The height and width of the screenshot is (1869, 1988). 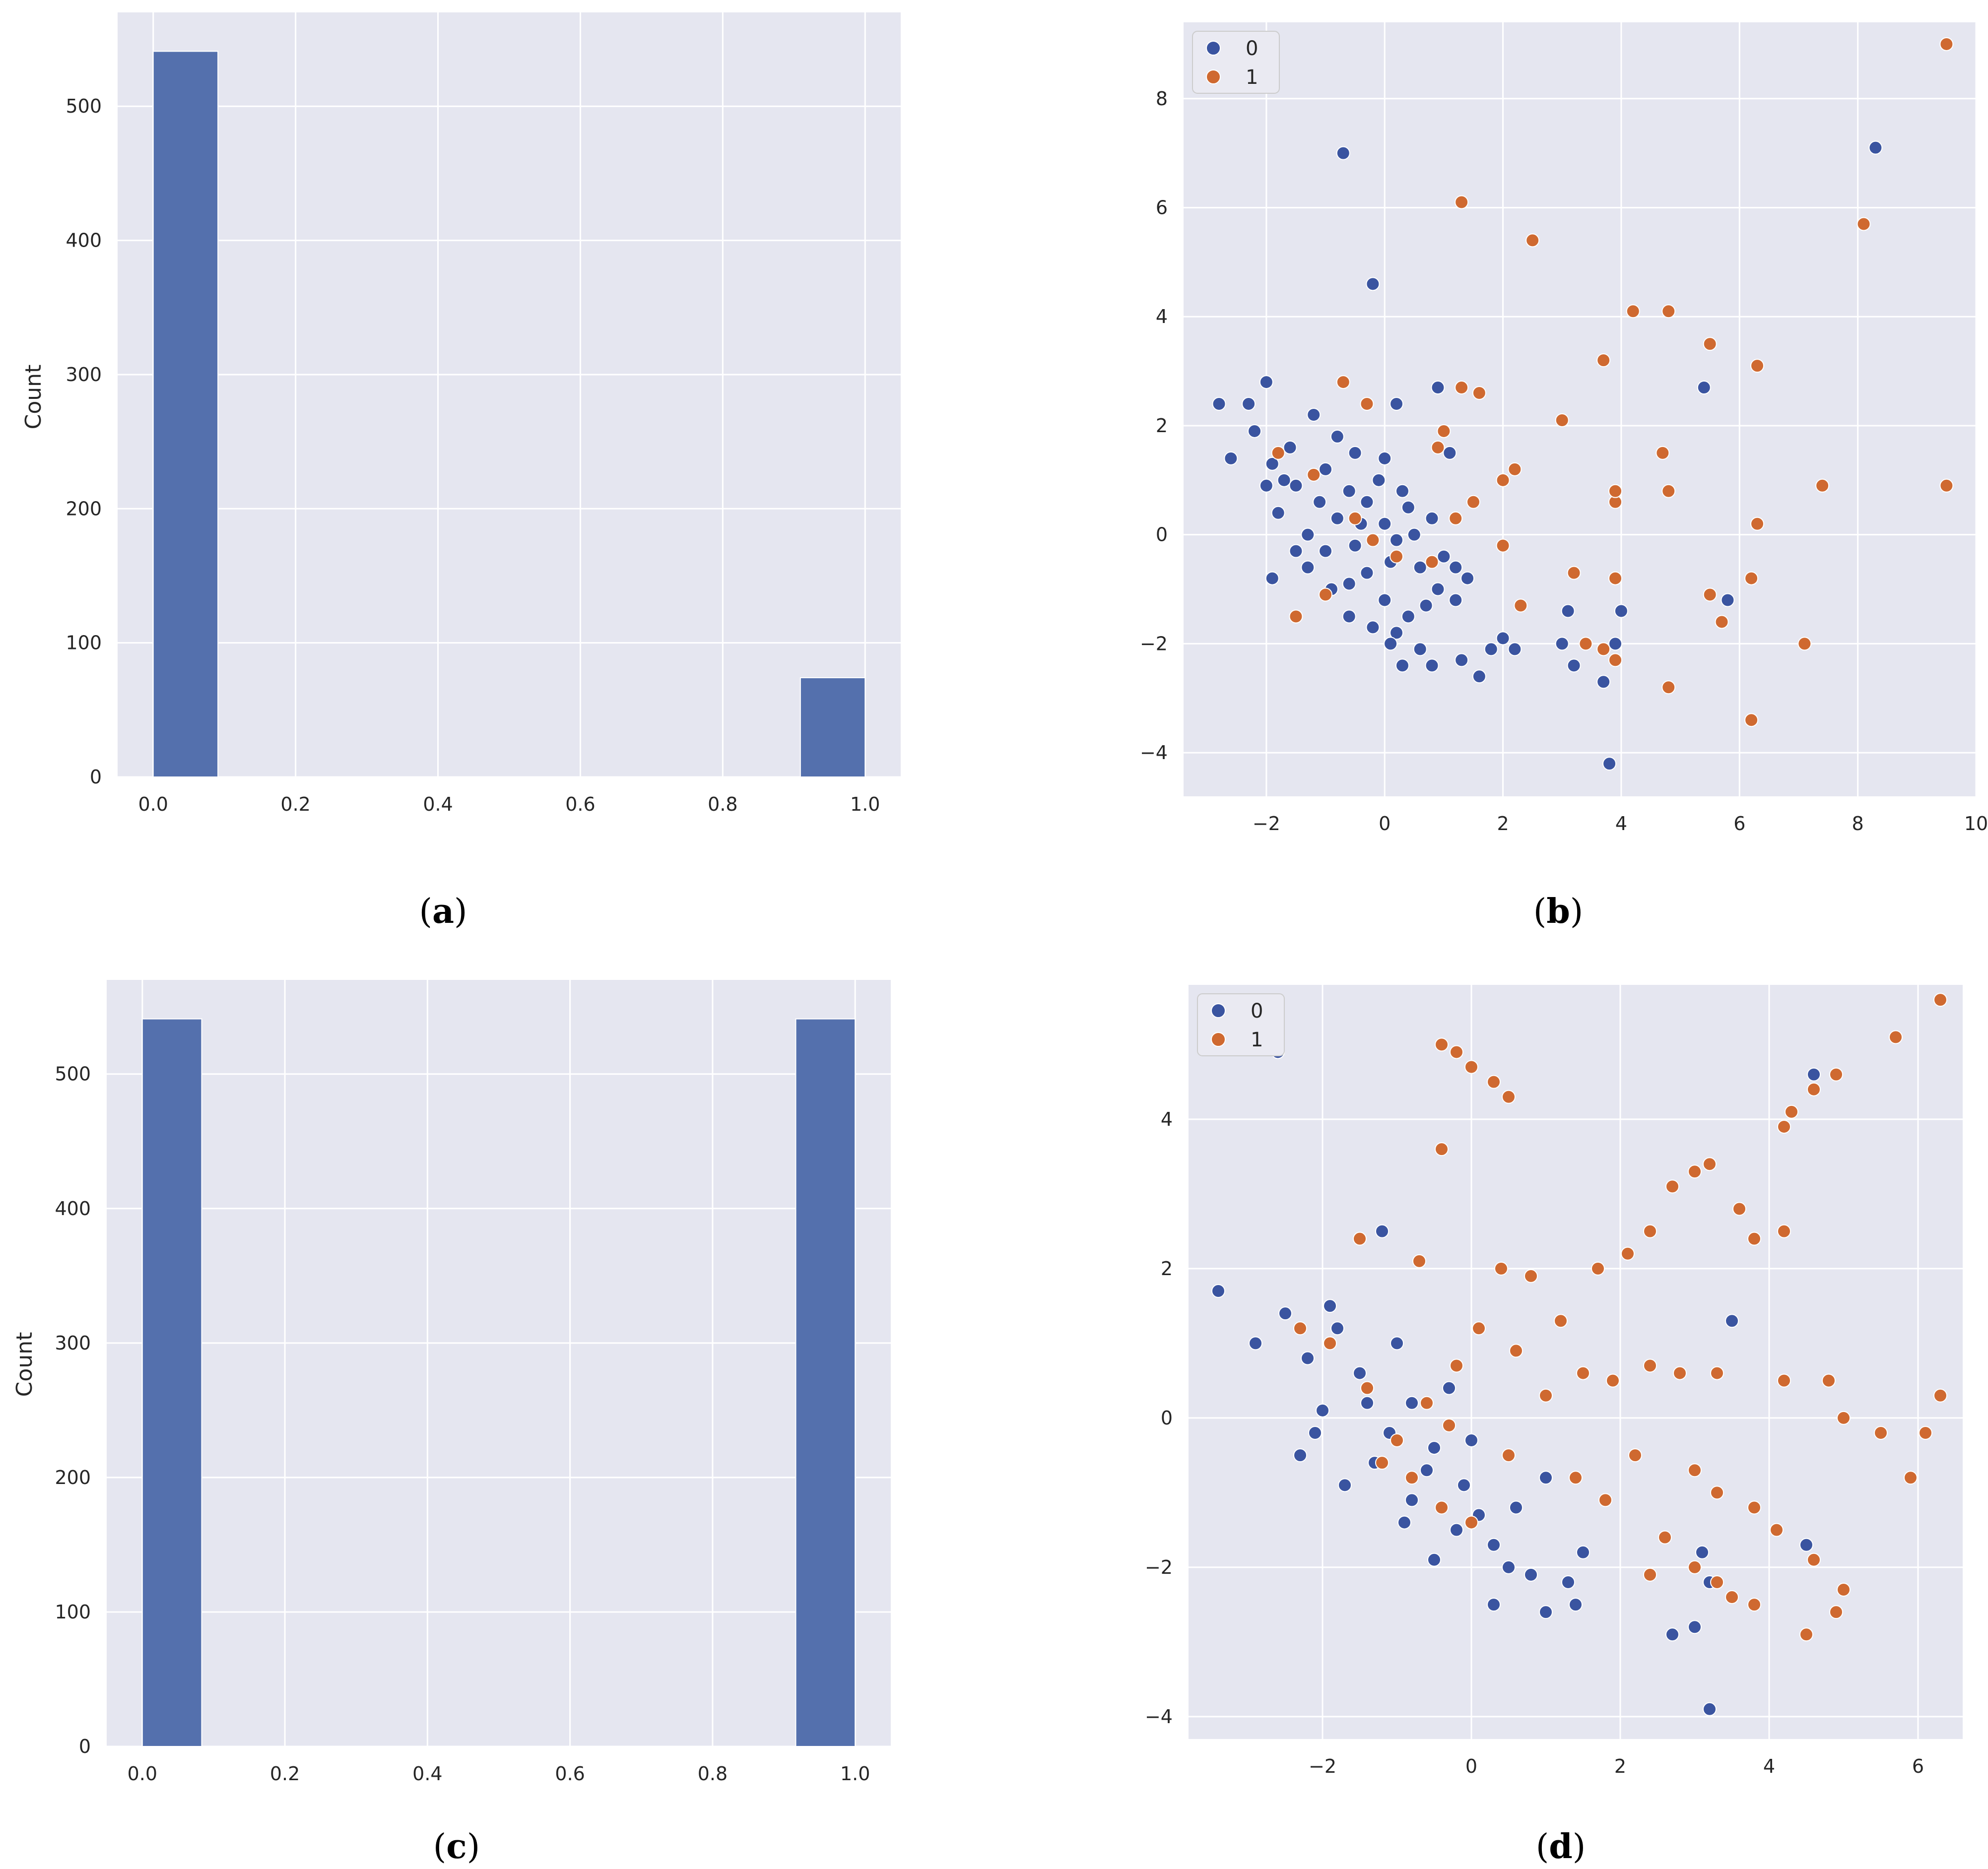 What do you see at coordinates (73, 1209) in the screenshot?
I see `y-tick-label: 400` at bounding box center [73, 1209].